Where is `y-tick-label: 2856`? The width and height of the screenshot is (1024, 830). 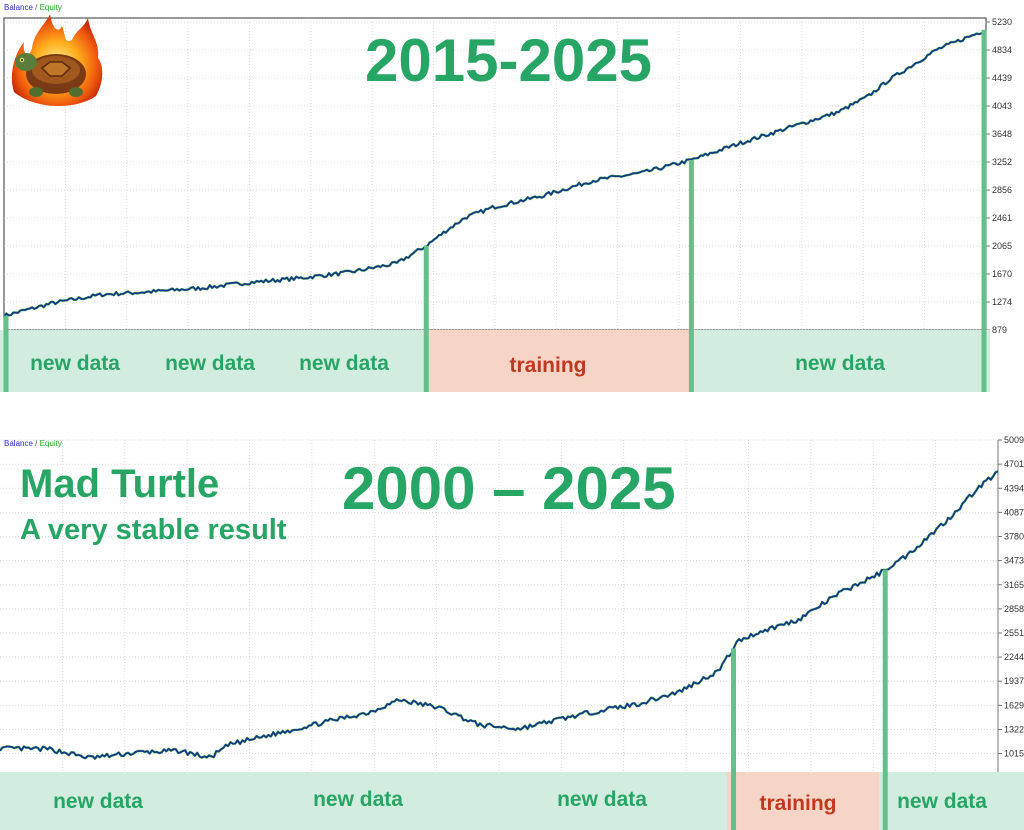 y-tick-label: 2856 is located at coordinates (1002, 190).